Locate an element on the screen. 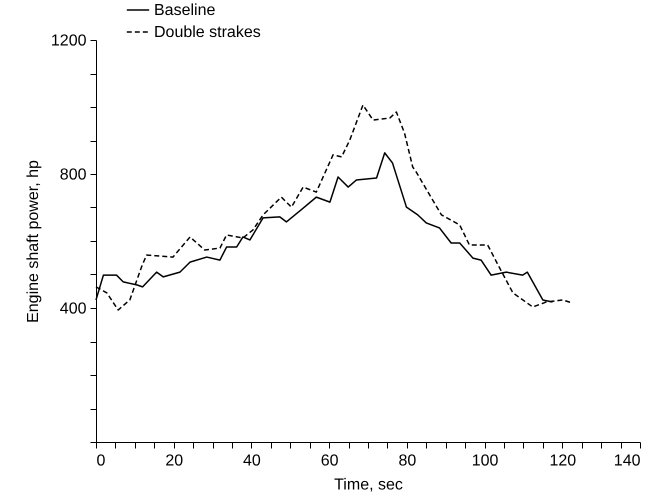  x-tick-label: 0 is located at coordinates (101, 461).